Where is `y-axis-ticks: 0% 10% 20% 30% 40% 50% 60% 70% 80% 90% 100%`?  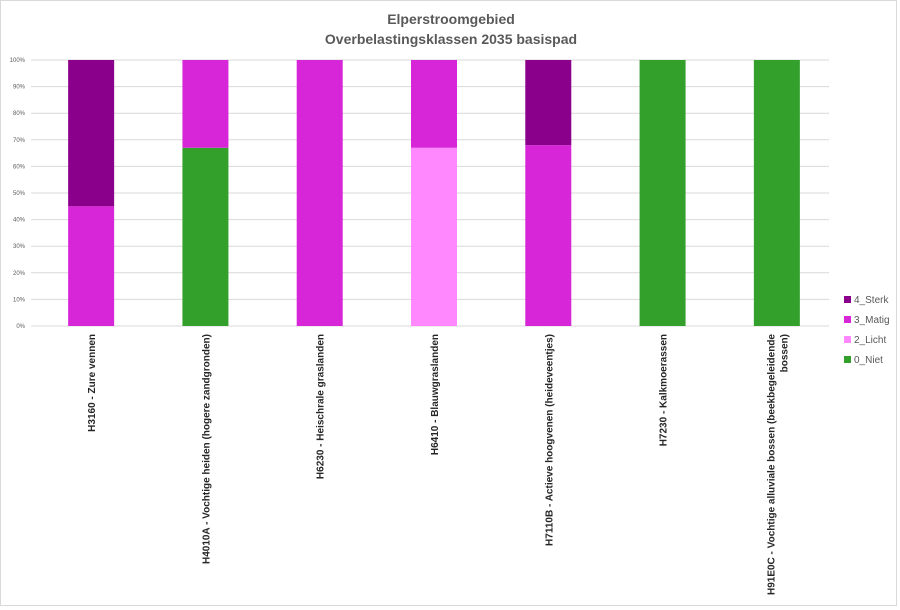
y-axis-ticks: 0% 10% 20% 30% 40% 50% 60% 70% 80% 90% 100% is located at coordinates (18, 194).